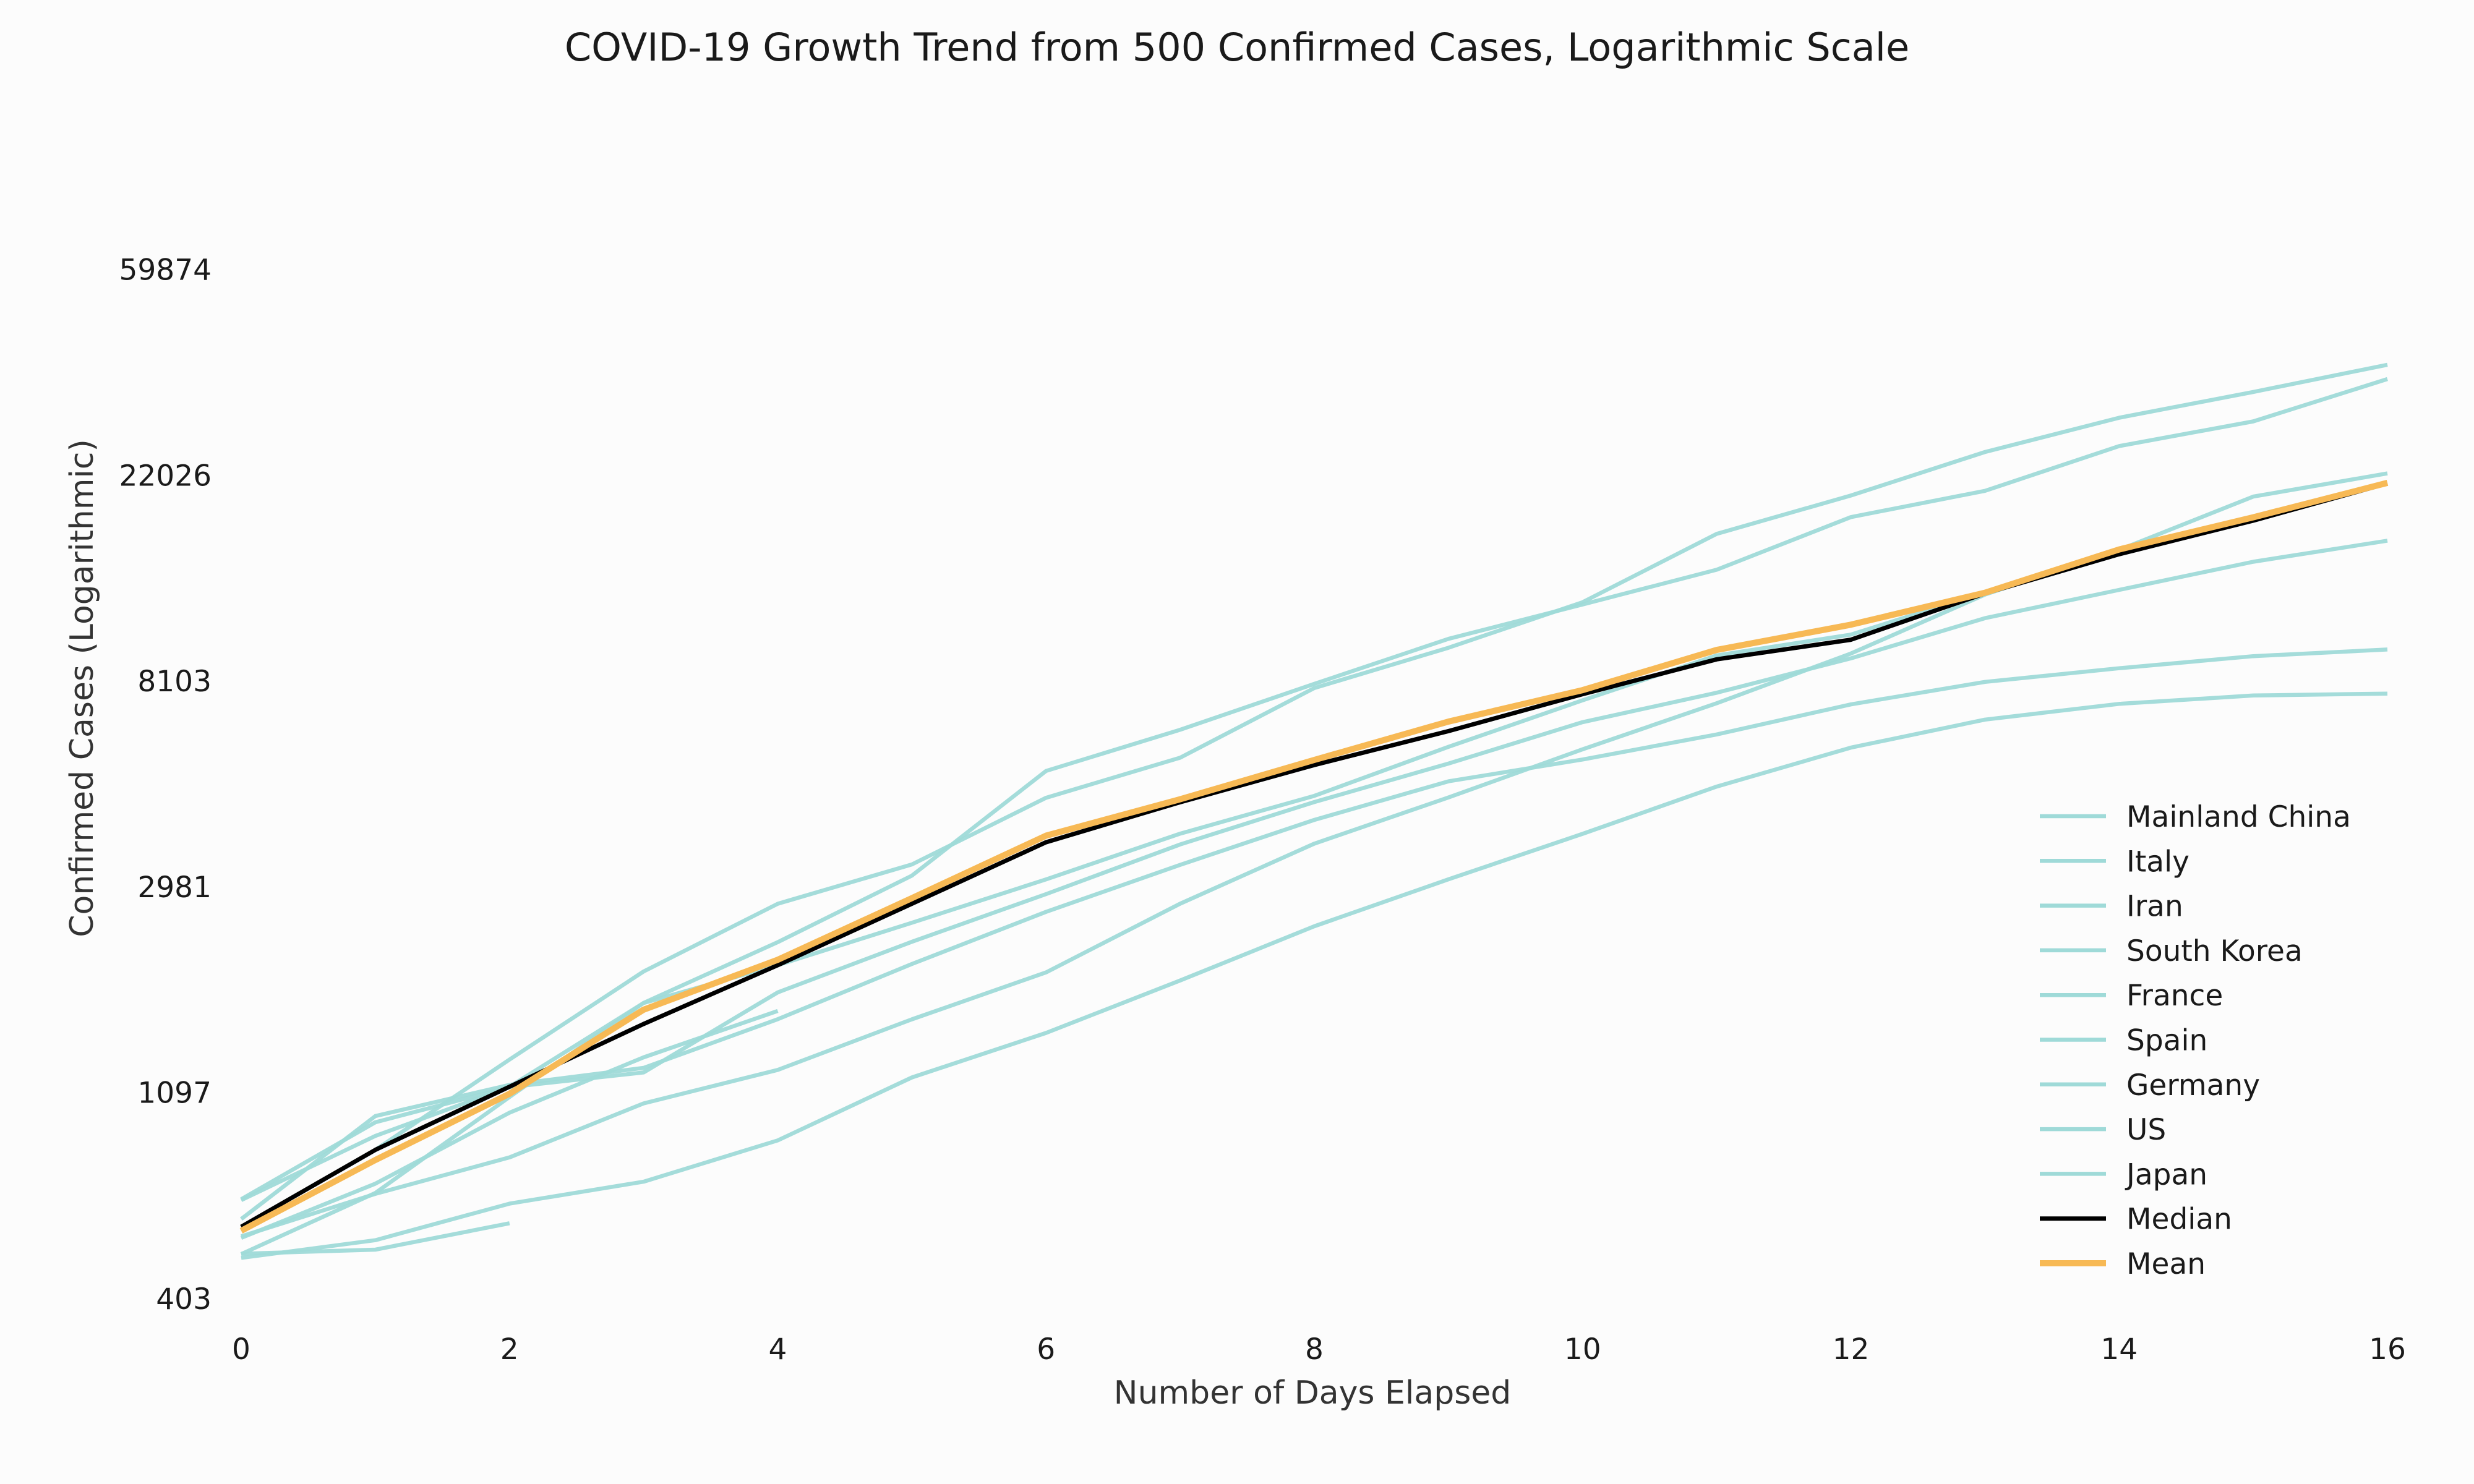 This screenshot has height=1484, width=2474. I want to click on x-tick-label: 0, so click(241, 1350).